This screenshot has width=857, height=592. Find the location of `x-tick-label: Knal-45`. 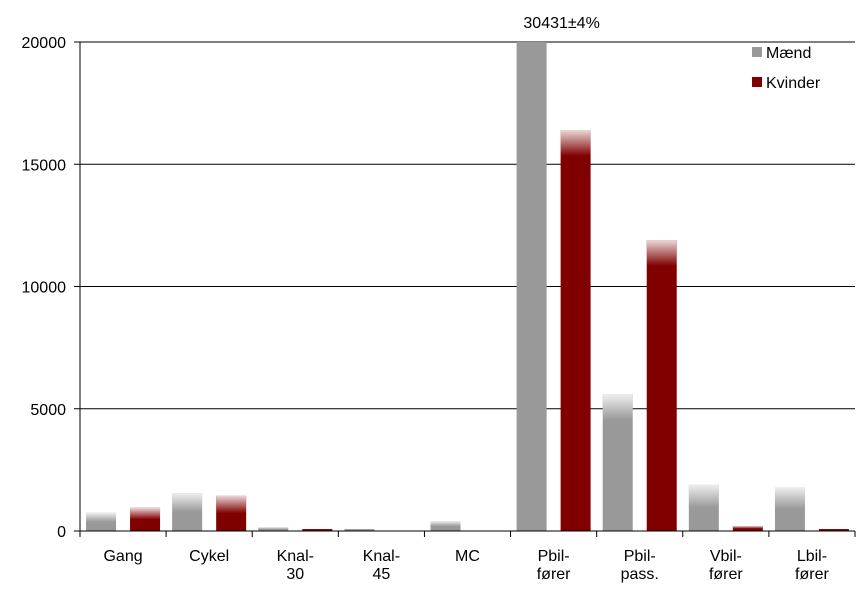

x-tick-label: Knal-45 is located at coordinates (381, 565).